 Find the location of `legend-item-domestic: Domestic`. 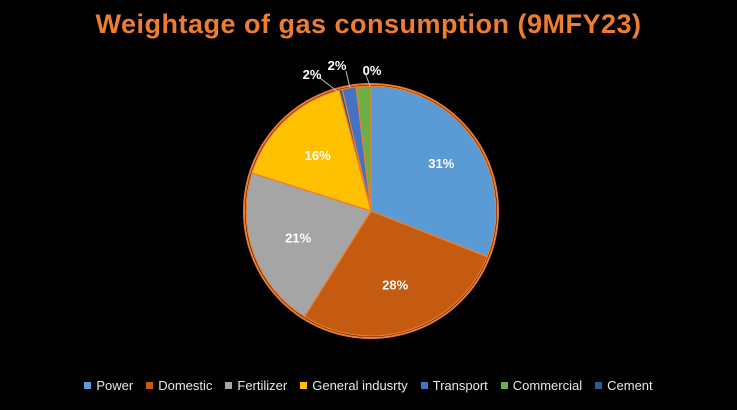

legend-item-domestic: Domestic is located at coordinates (179, 385).